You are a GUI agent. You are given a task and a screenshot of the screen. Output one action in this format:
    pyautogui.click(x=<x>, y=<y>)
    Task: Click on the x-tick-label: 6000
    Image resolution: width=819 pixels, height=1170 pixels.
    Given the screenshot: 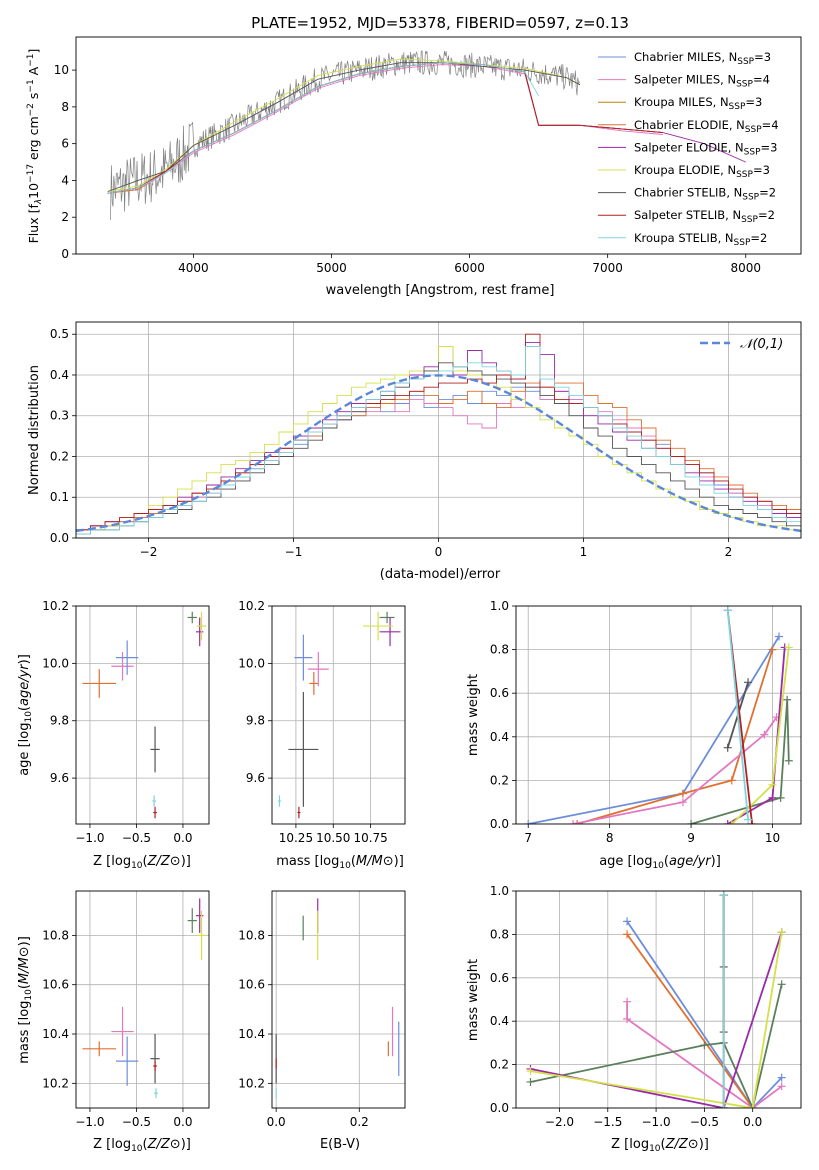 What is the action you would take?
    pyautogui.click(x=469, y=268)
    